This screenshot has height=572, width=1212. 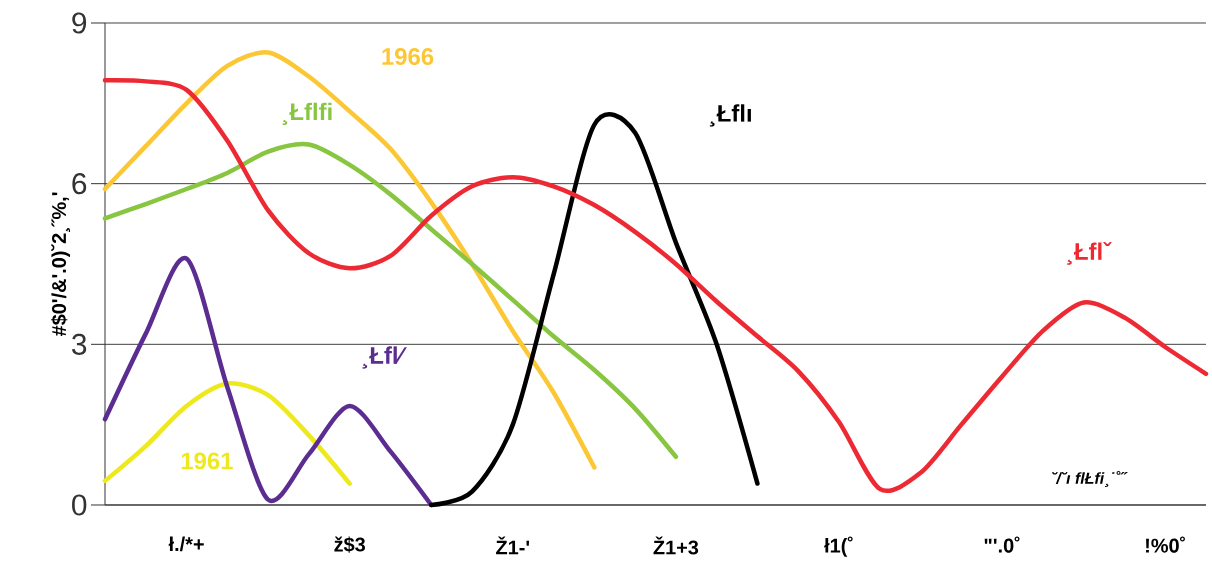 I want to click on text: ¸Łflı, so click(x=730, y=115).